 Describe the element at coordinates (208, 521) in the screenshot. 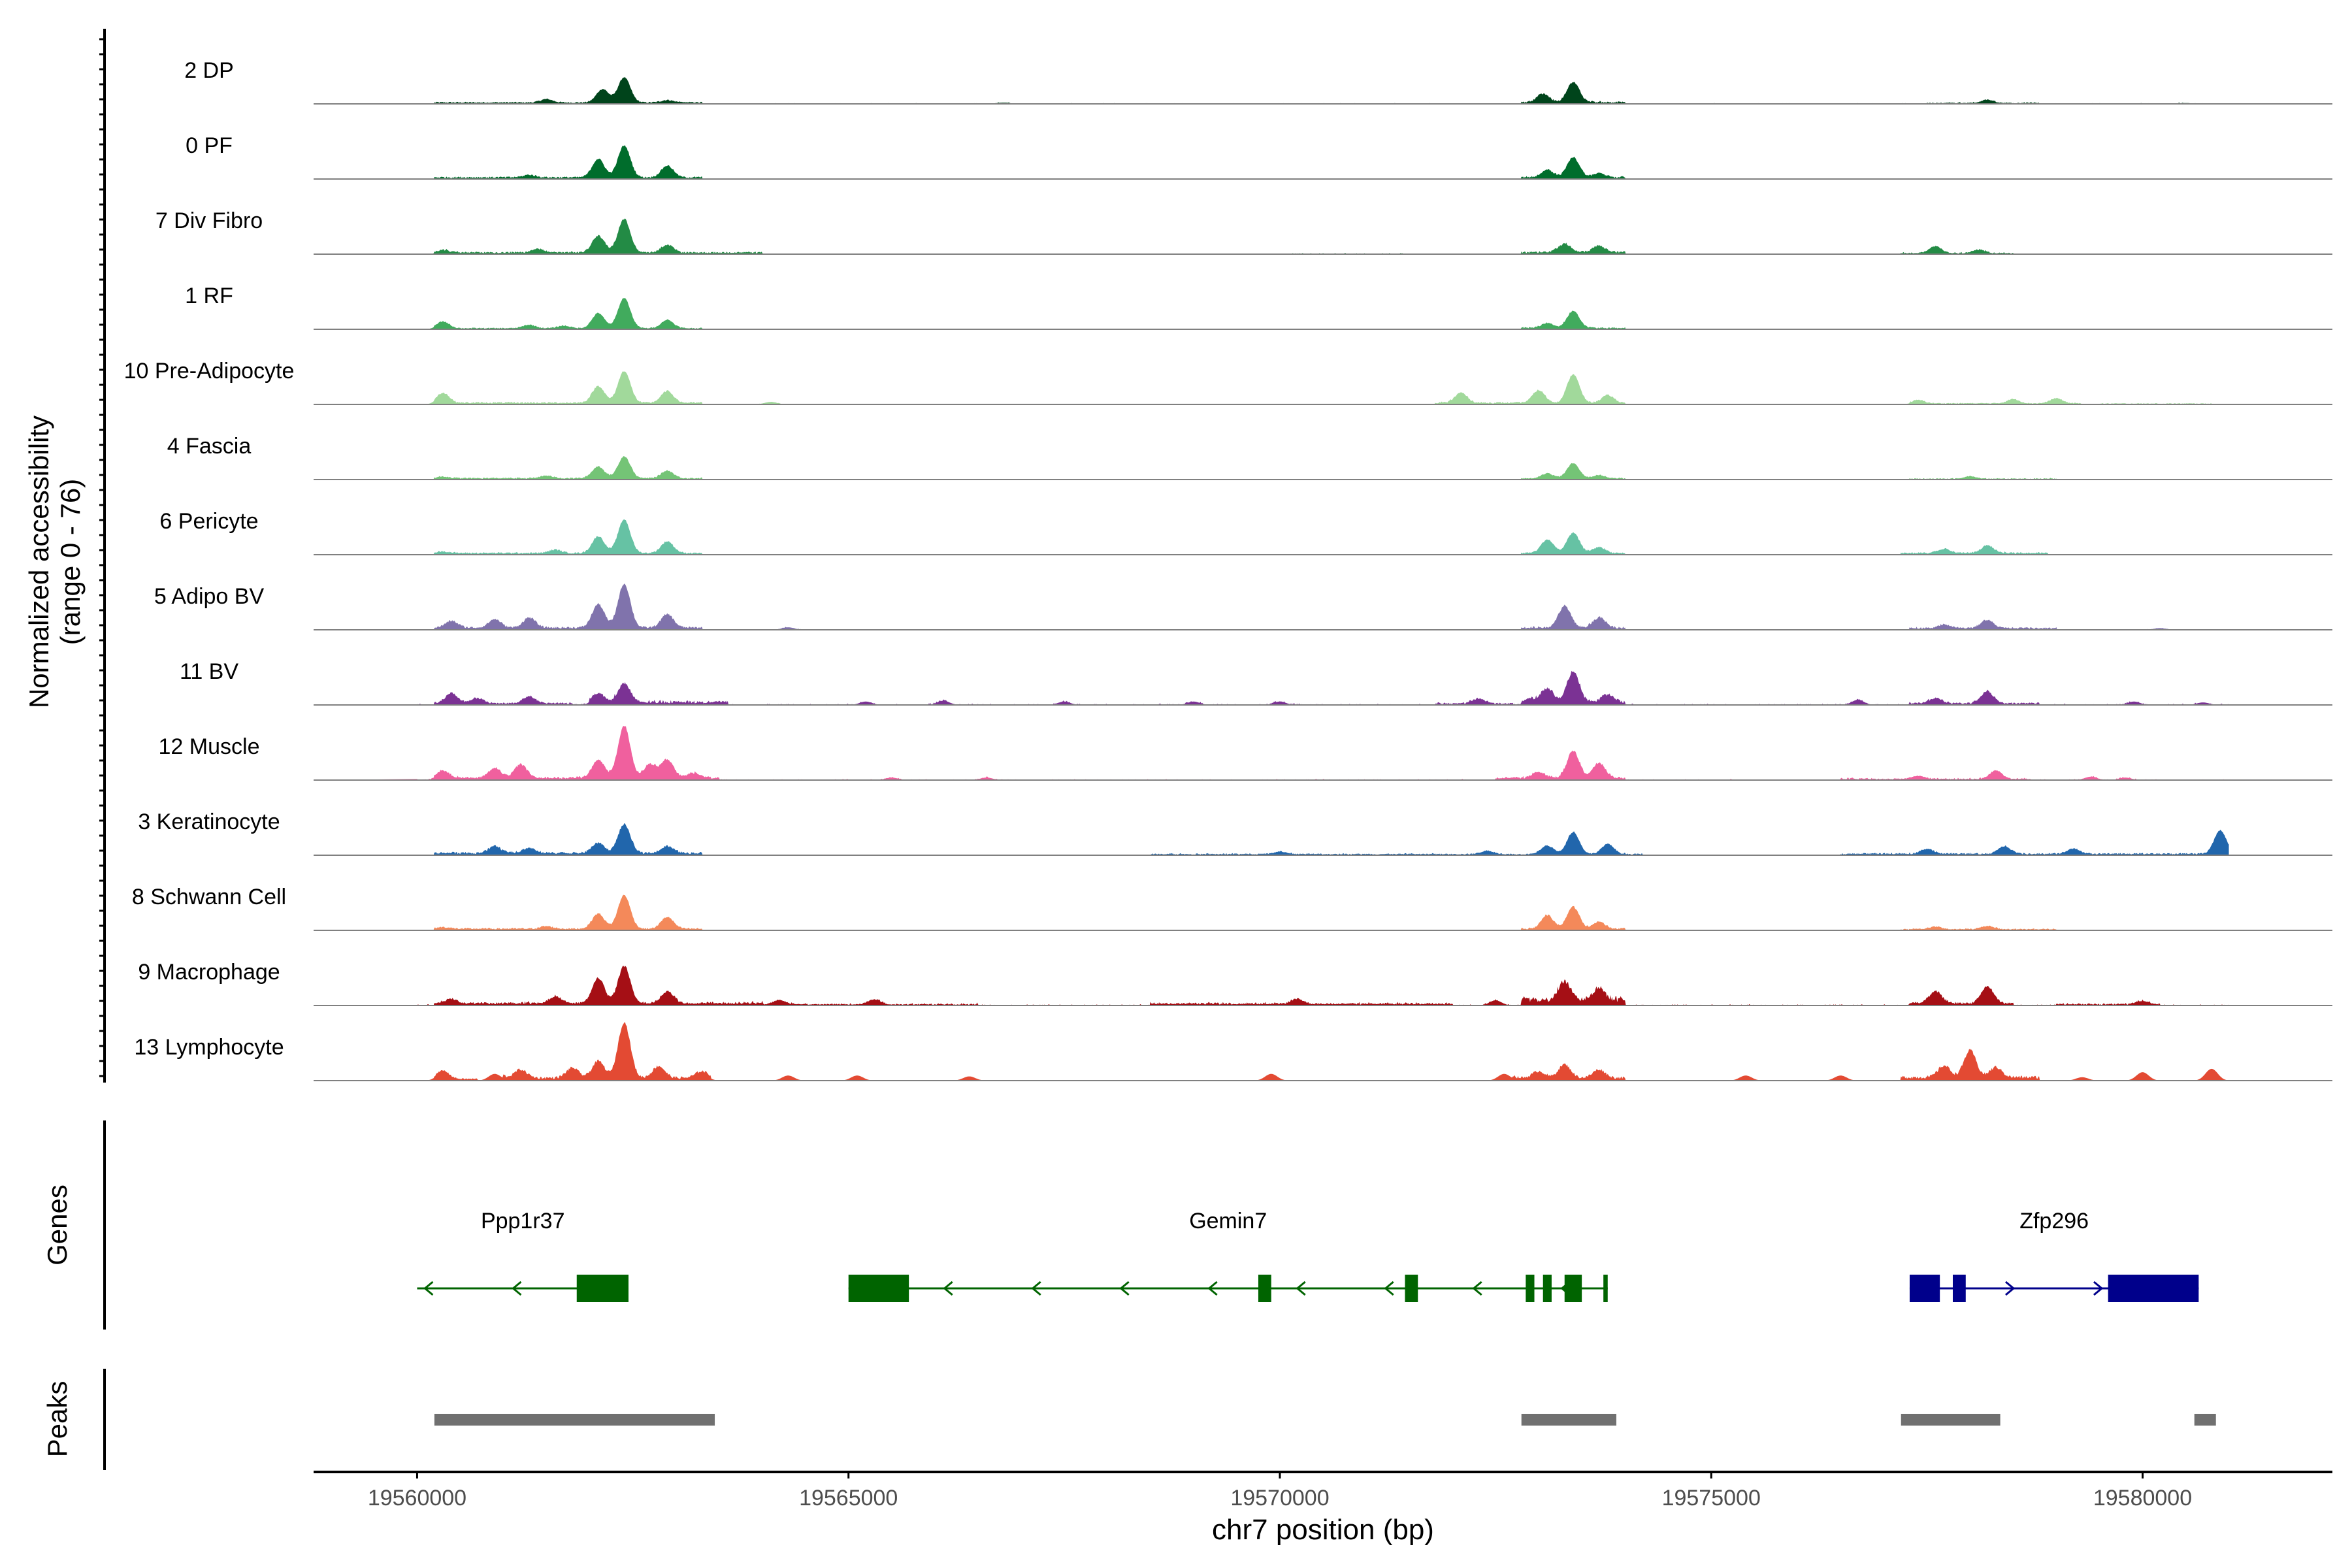

I see `track-label: 6 Pericyte` at that location.